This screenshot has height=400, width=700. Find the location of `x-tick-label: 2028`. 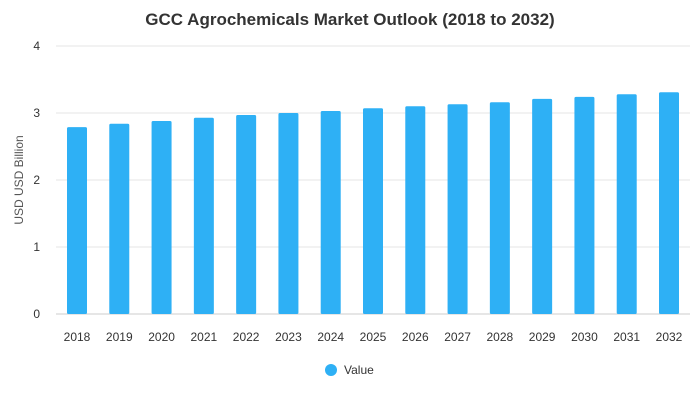

x-tick-label: 2028 is located at coordinates (500, 337).